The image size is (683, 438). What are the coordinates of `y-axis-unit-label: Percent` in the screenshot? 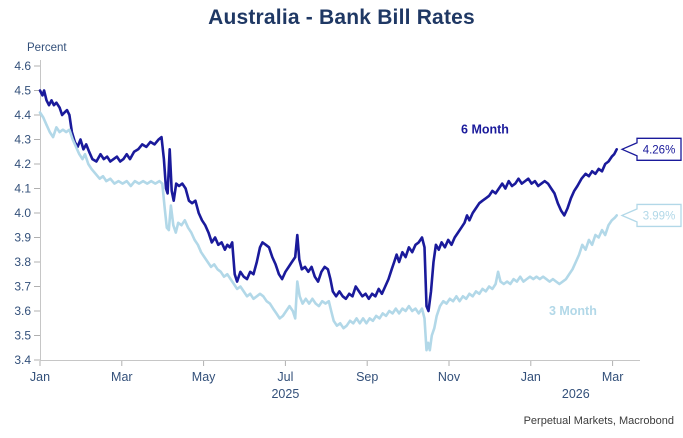 It's located at (47, 48).